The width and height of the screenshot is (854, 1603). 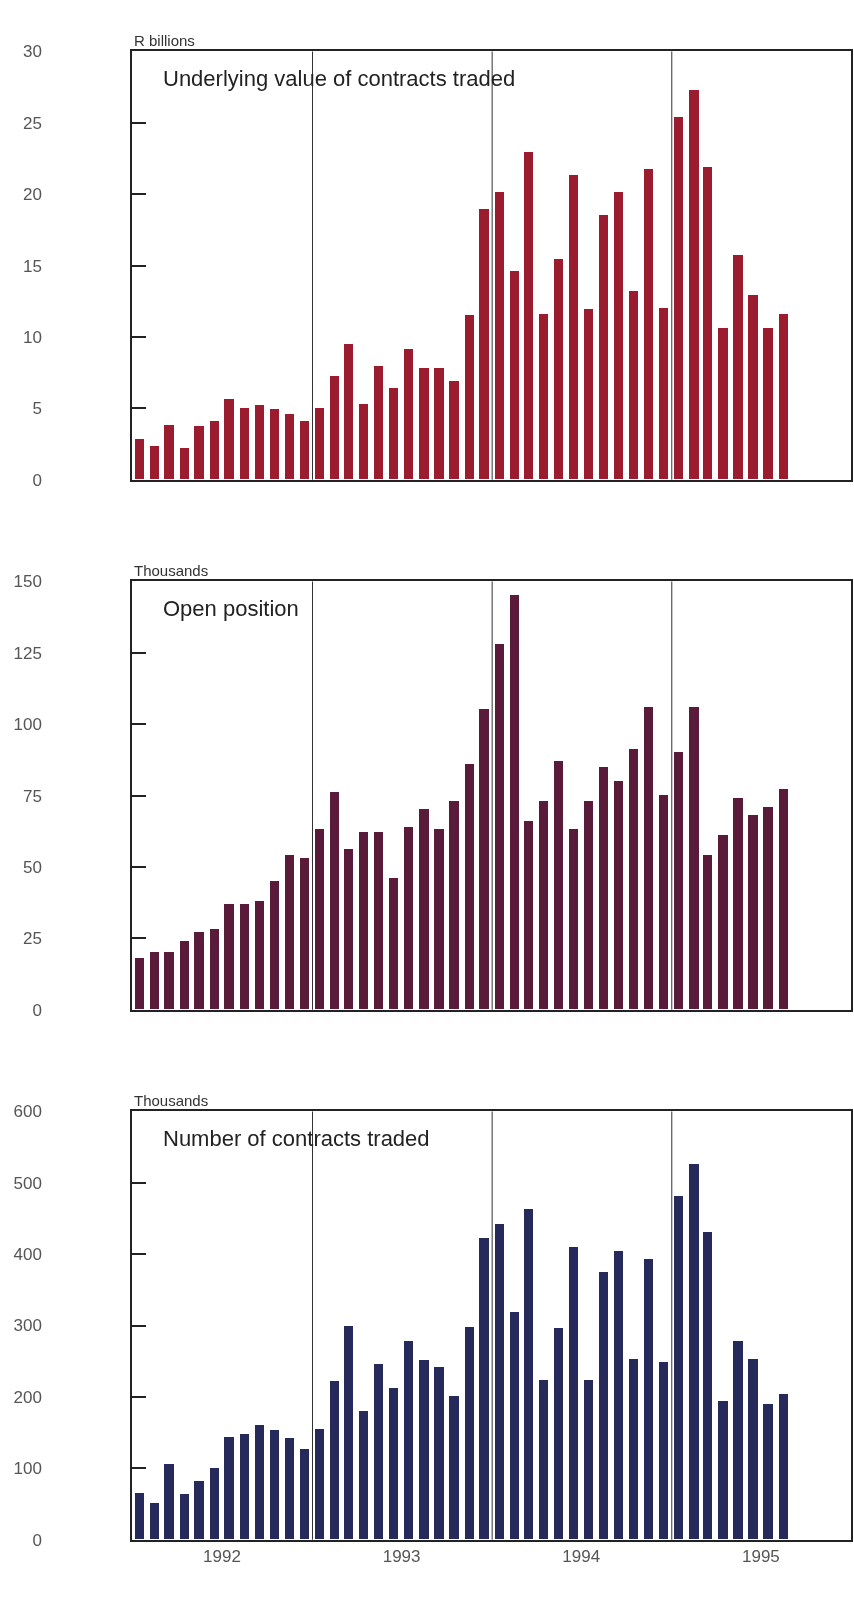 I want to click on y-tick-label: 600, so click(x=27, y=1112).